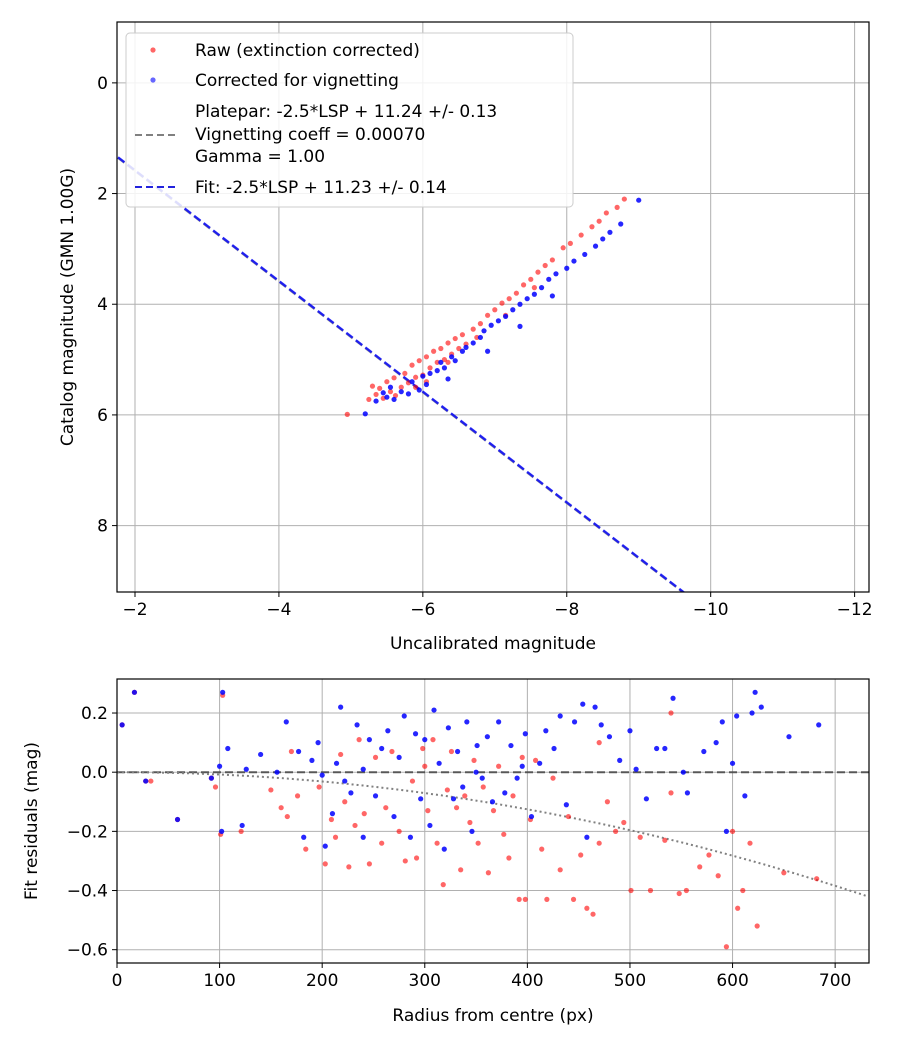 Image resolution: width=900 pixels, height=1050 pixels. I want to click on bottom-x-tick-label: 0, so click(117, 981).